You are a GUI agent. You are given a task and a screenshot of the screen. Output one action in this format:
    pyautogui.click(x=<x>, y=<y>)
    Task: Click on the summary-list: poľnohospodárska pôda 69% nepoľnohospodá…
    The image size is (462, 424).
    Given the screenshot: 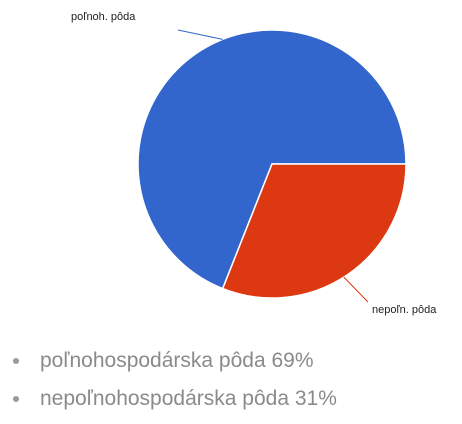 What is the action you would take?
    pyautogui.click(x=168, y=380)
    